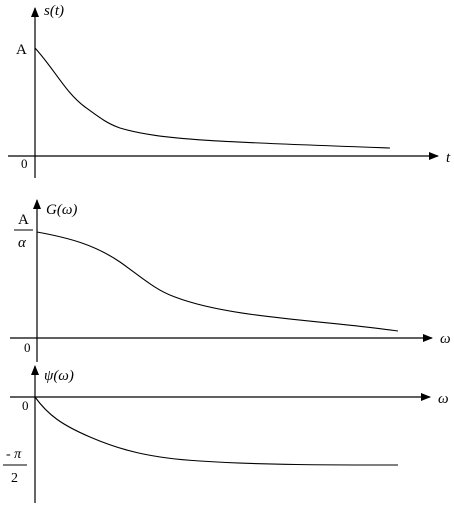 The height and width of the screenshot is (506, 454). I want to click on signal-start-label: A, so click(21, 50).